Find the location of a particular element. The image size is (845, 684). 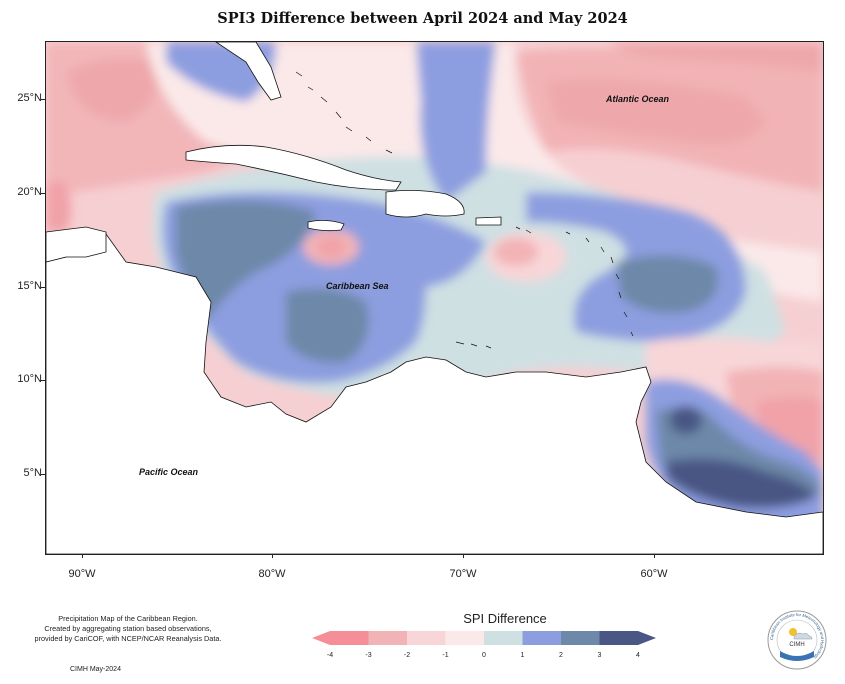

label-caribbean-sea: Caribbean Sea is located at coordinates (357, 286).